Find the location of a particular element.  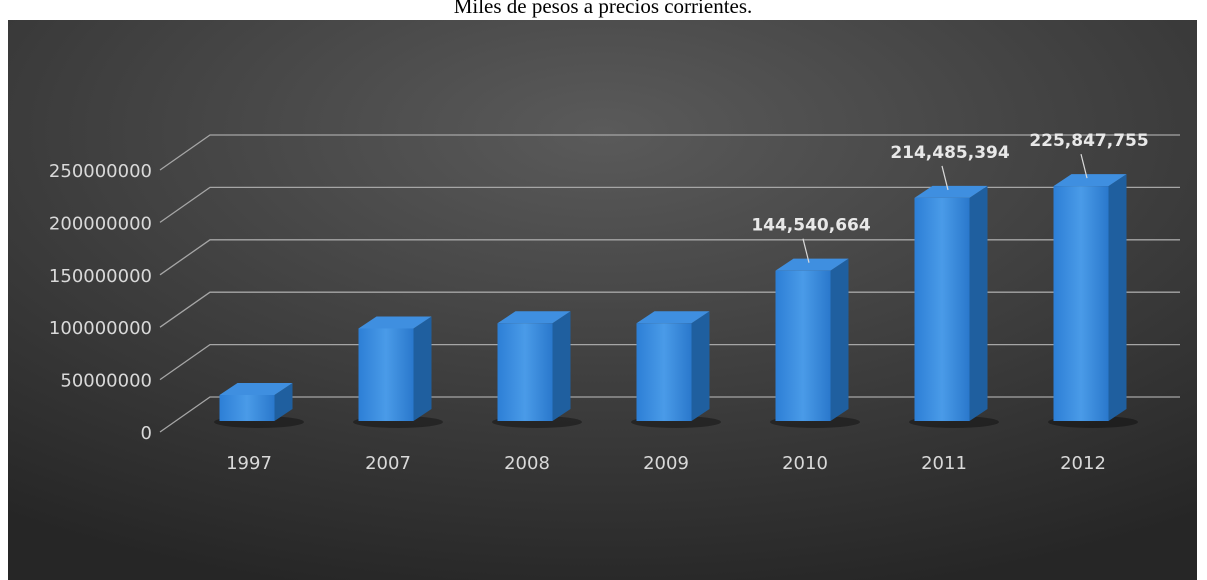

x-tick-label: 2009 is located at coordinates (666, 463).